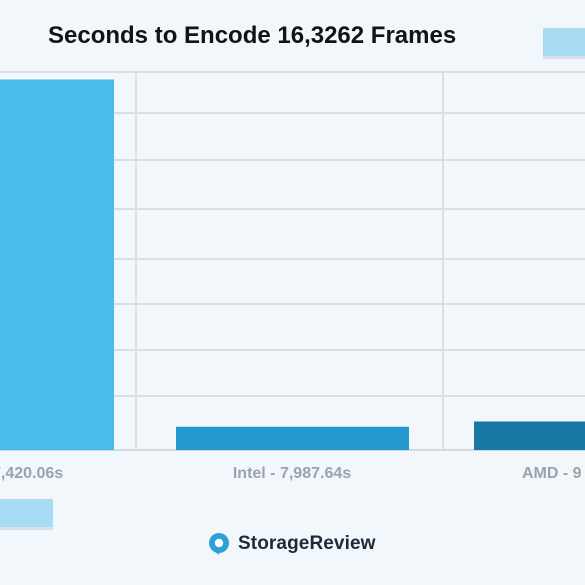 The image size is (585, 585). I want to click on brand-name: StorageReview, so click(307, 543).